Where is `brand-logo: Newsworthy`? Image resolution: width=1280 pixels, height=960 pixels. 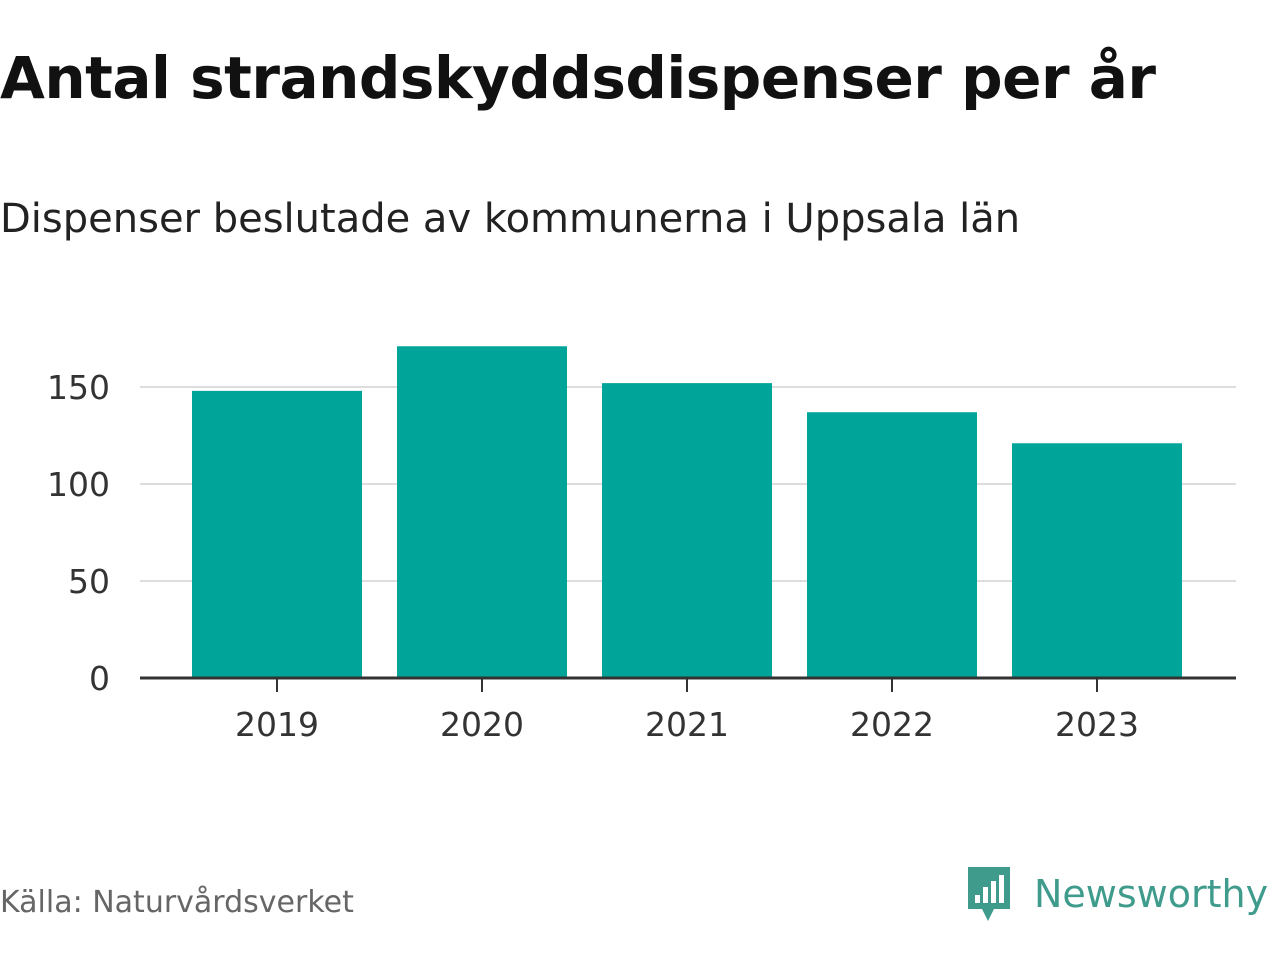 brand-logo: Newsworthy is located at coordinates (1116, 894).